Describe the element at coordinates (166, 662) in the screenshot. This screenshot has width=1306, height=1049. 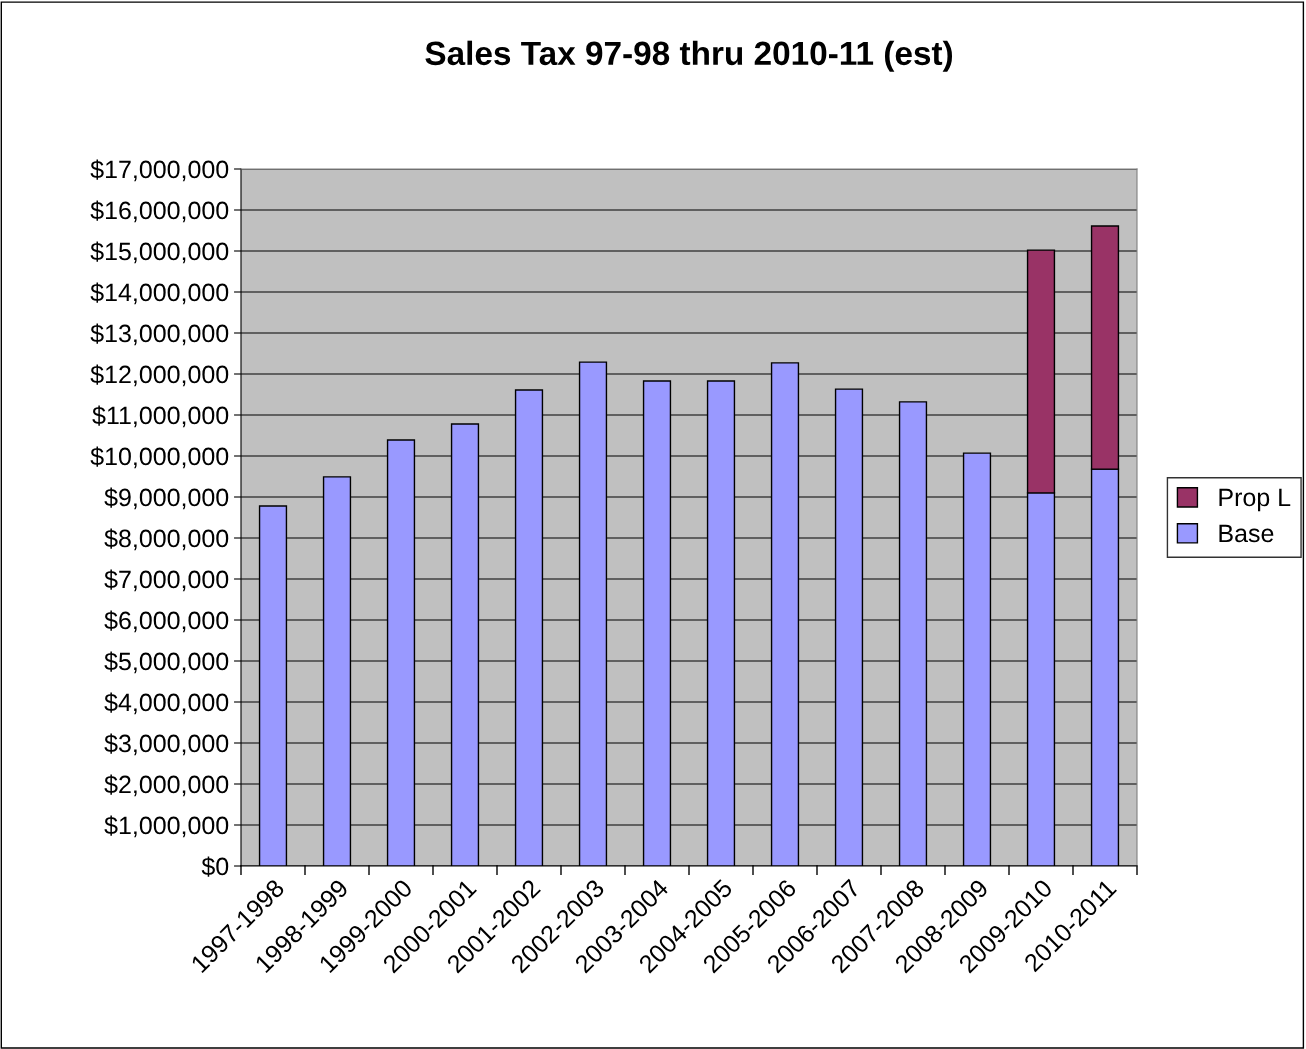
I see `y-tick-label: $5,000,000` at that location.